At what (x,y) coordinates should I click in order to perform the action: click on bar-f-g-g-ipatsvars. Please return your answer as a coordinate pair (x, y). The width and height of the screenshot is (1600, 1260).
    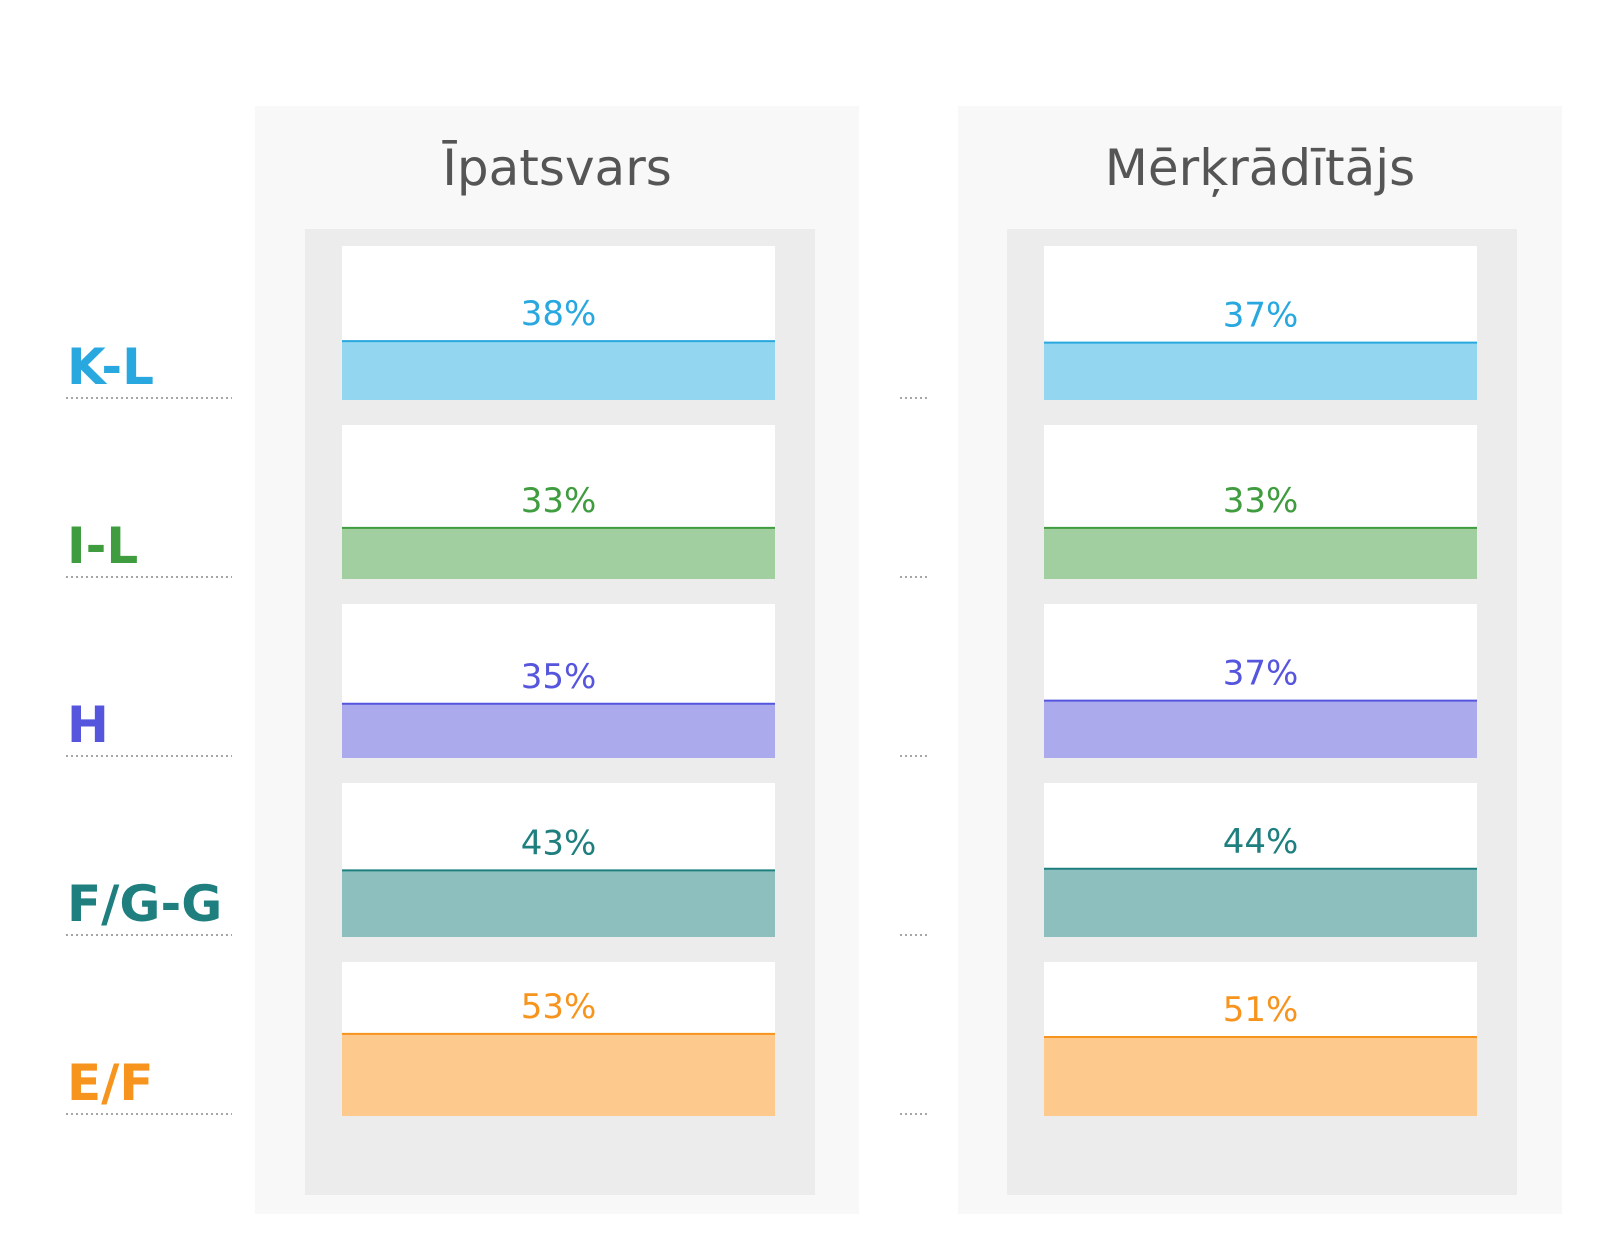
    Looking at the image, I should click on (558, 903).